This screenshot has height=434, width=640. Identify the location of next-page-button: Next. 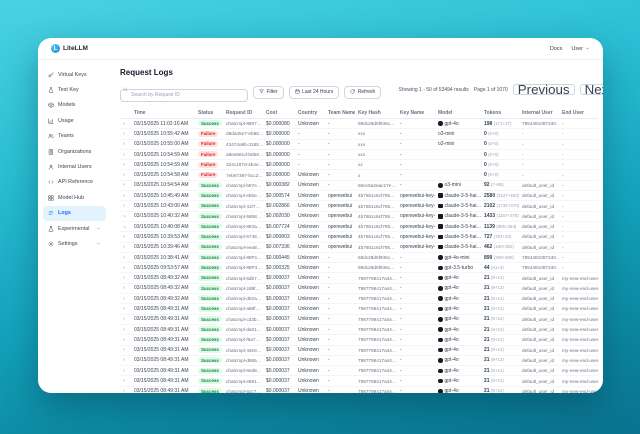
(591, 89).